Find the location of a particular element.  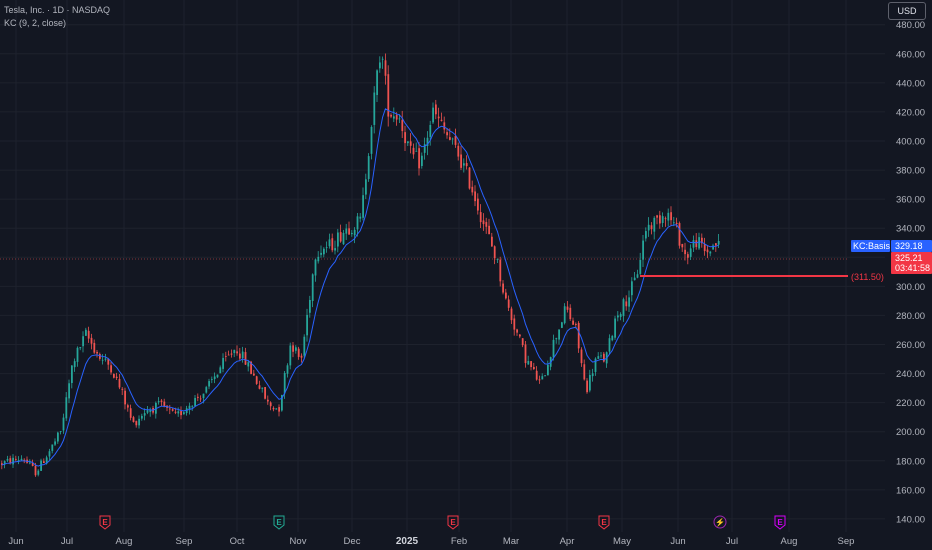

event-marker-earnings-beat: E is located at coordinates (279, 522).